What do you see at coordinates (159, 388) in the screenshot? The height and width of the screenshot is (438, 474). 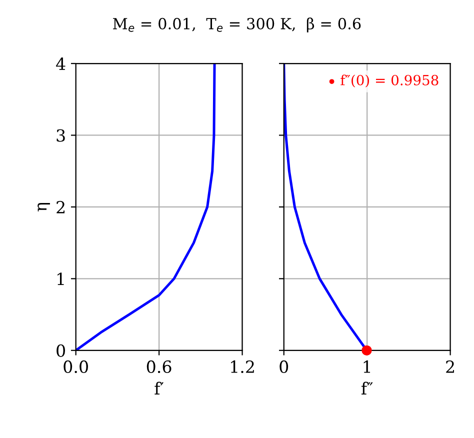 I see `x-axis-title: f′` at bounding box center [159, 388].